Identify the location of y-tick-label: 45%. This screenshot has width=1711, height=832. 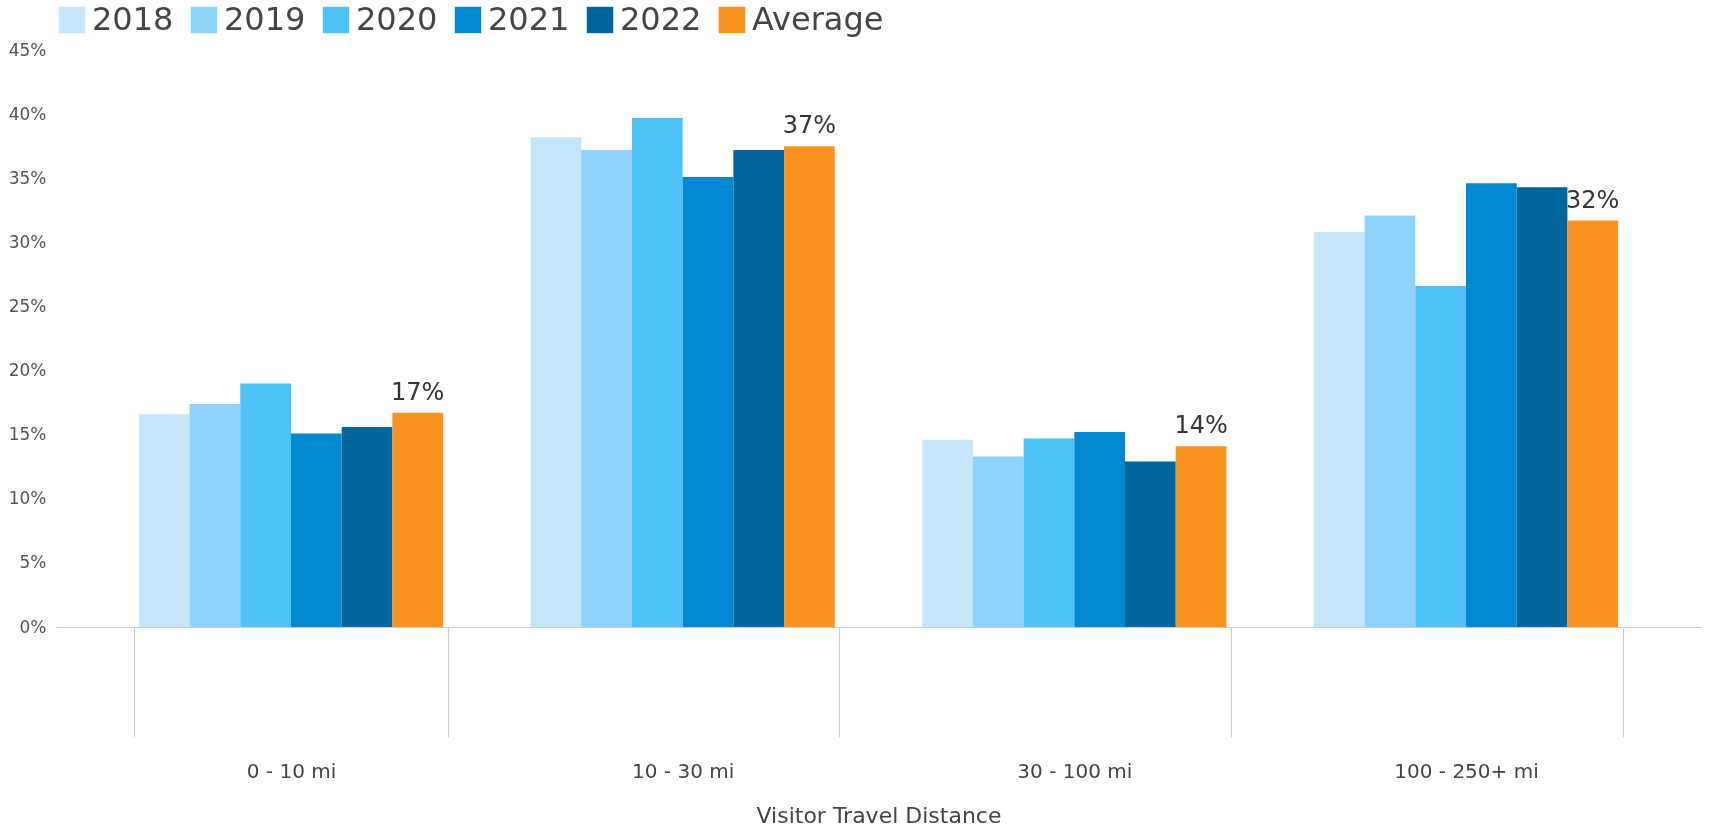
(27, 49).